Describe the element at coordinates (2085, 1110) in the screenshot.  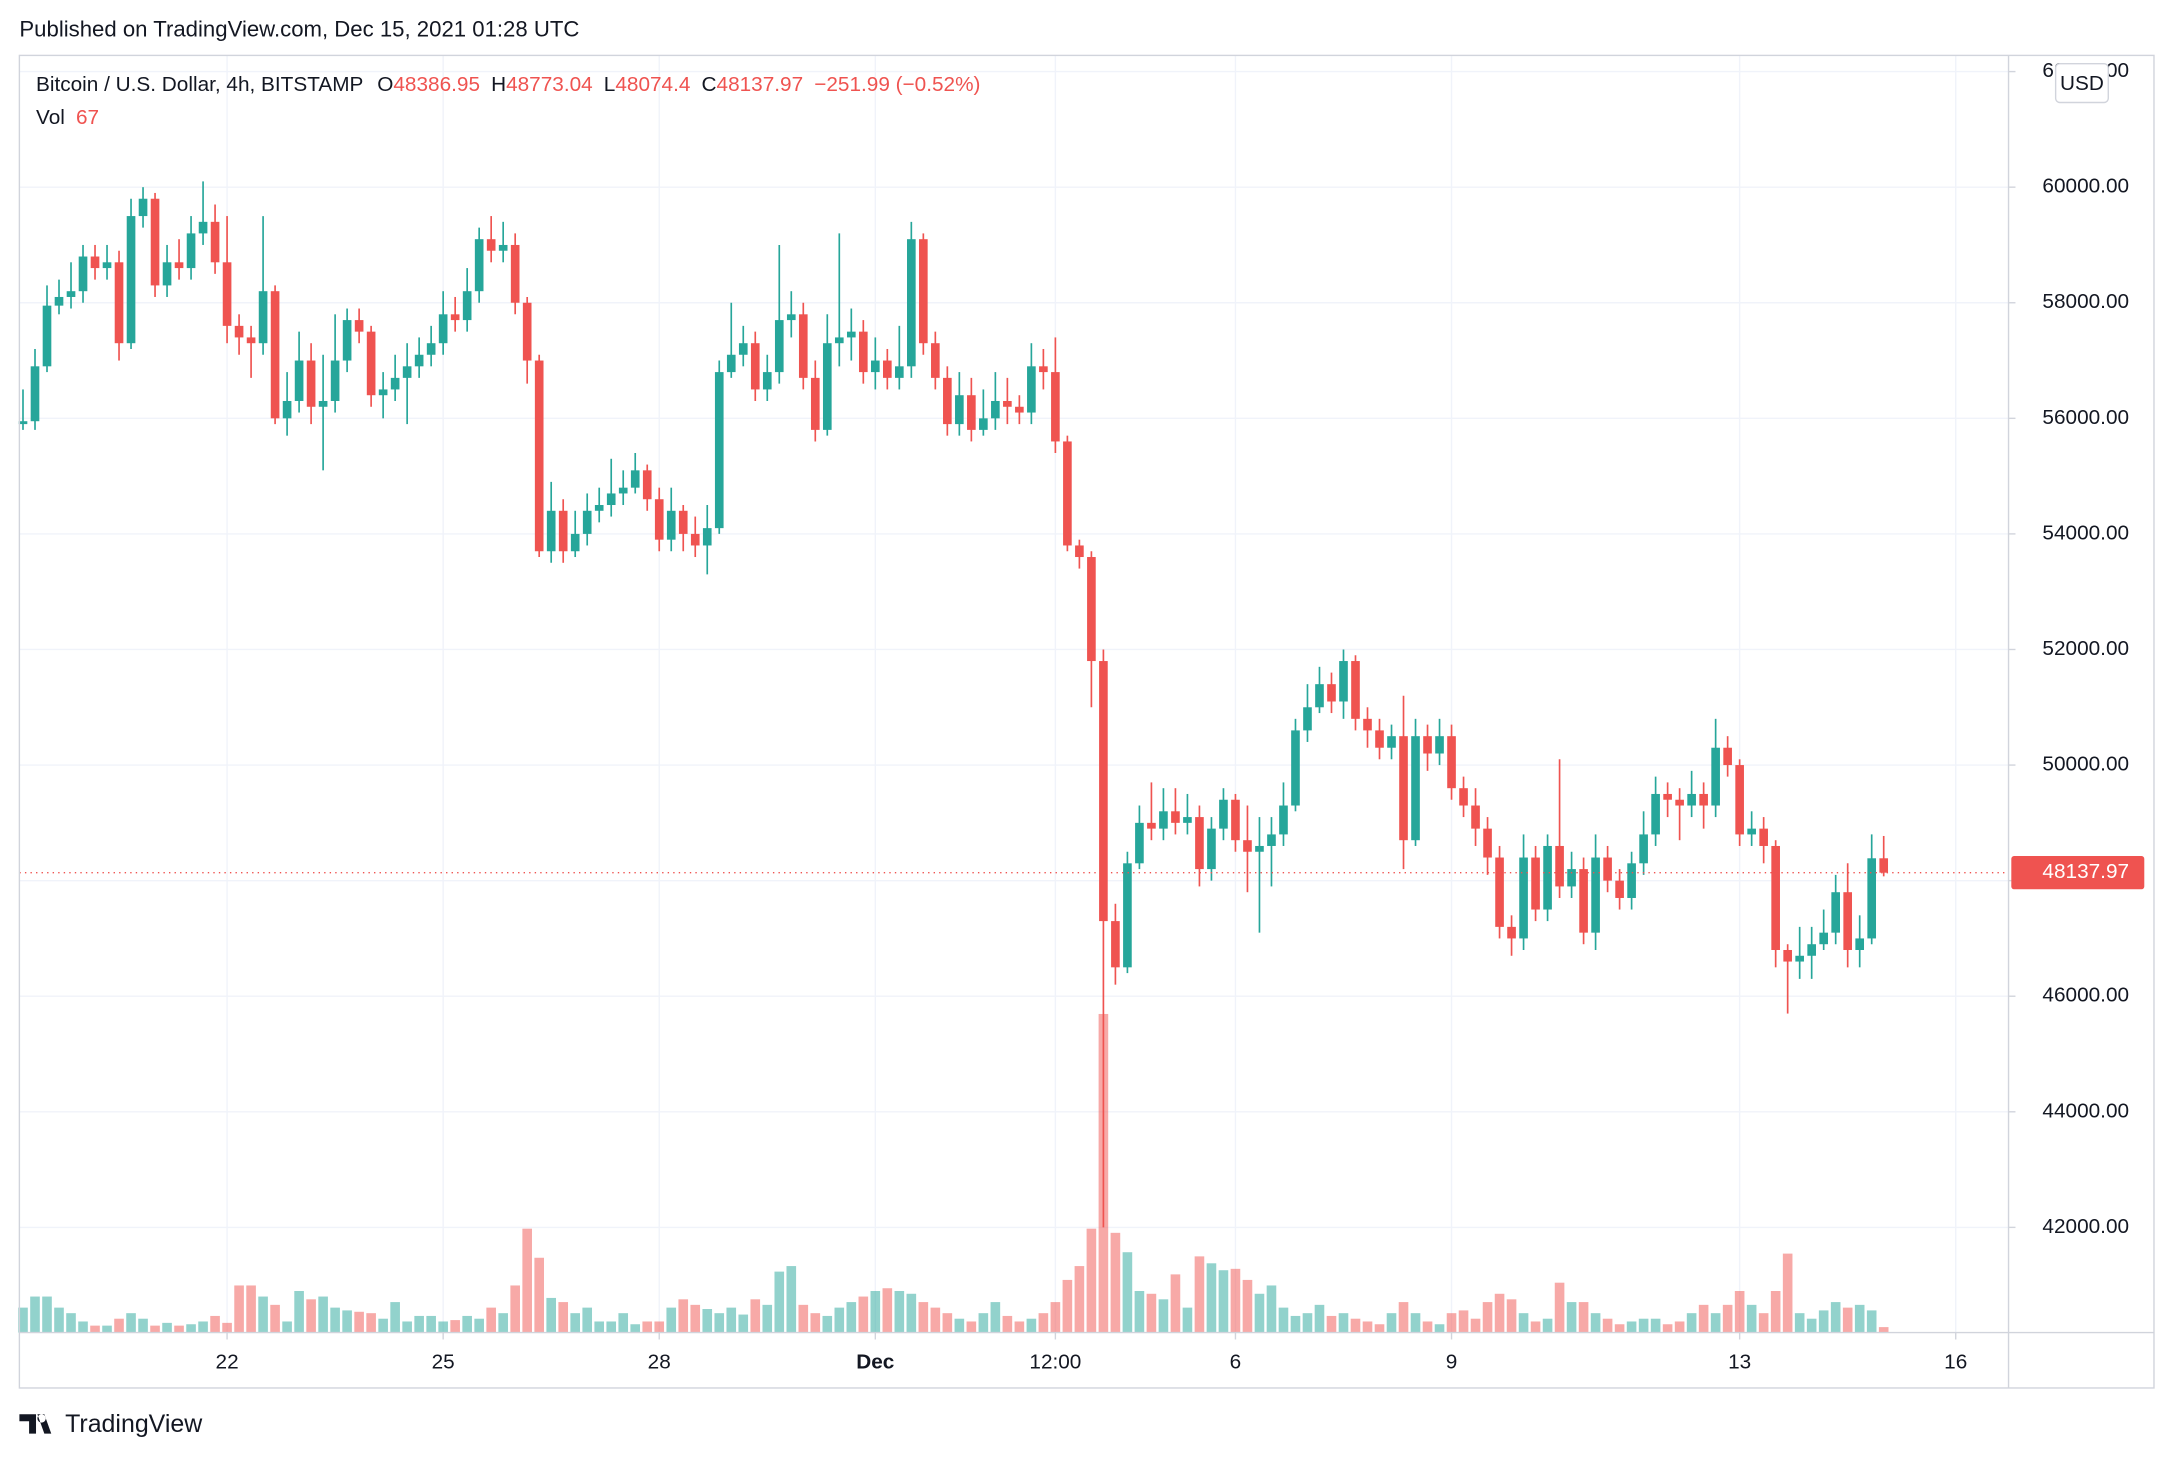
I see `y-tick-label: 44000.00` at that location.